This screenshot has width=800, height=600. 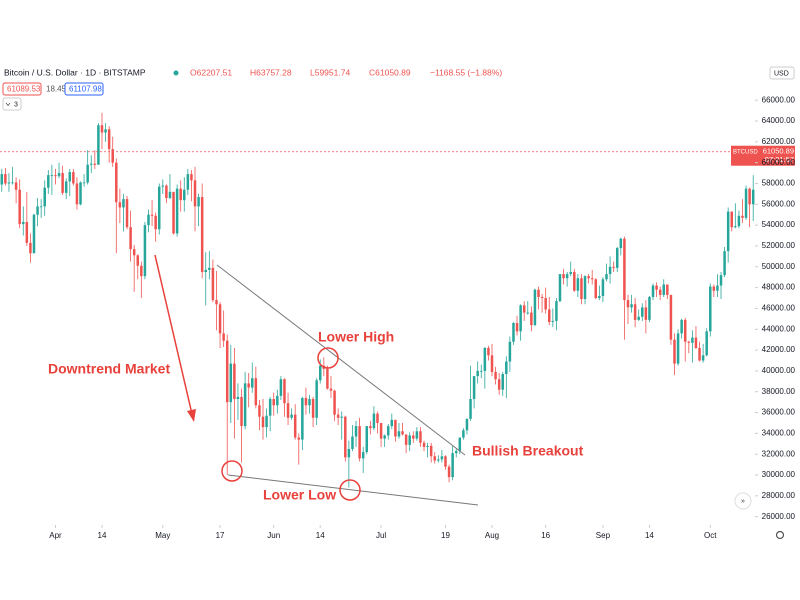 What do you see at coordinates (445, 535) in the screenshot?
I see `x-tick-label: 19` at bounding box center [445, 535].